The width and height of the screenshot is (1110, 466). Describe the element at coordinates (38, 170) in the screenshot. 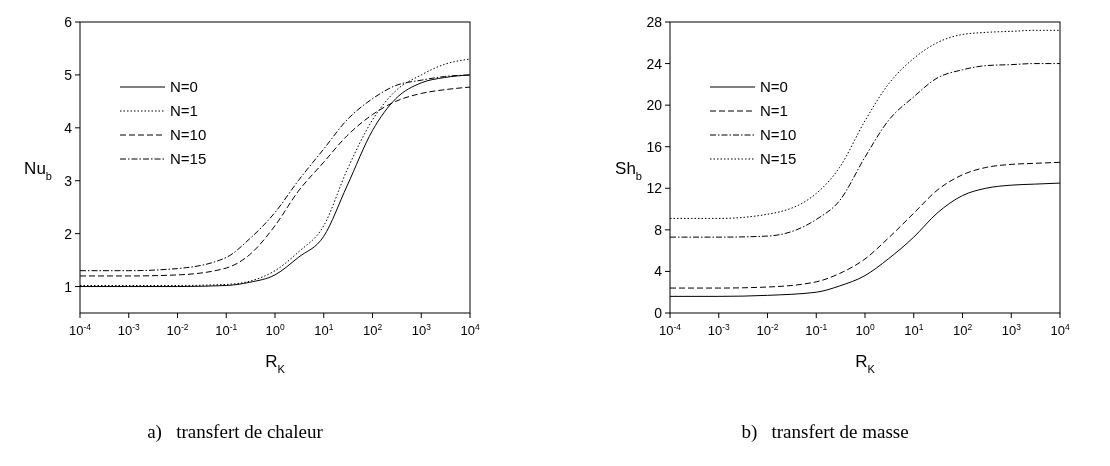

I see `y-axis-title: Nu$_{b}$` at that location.